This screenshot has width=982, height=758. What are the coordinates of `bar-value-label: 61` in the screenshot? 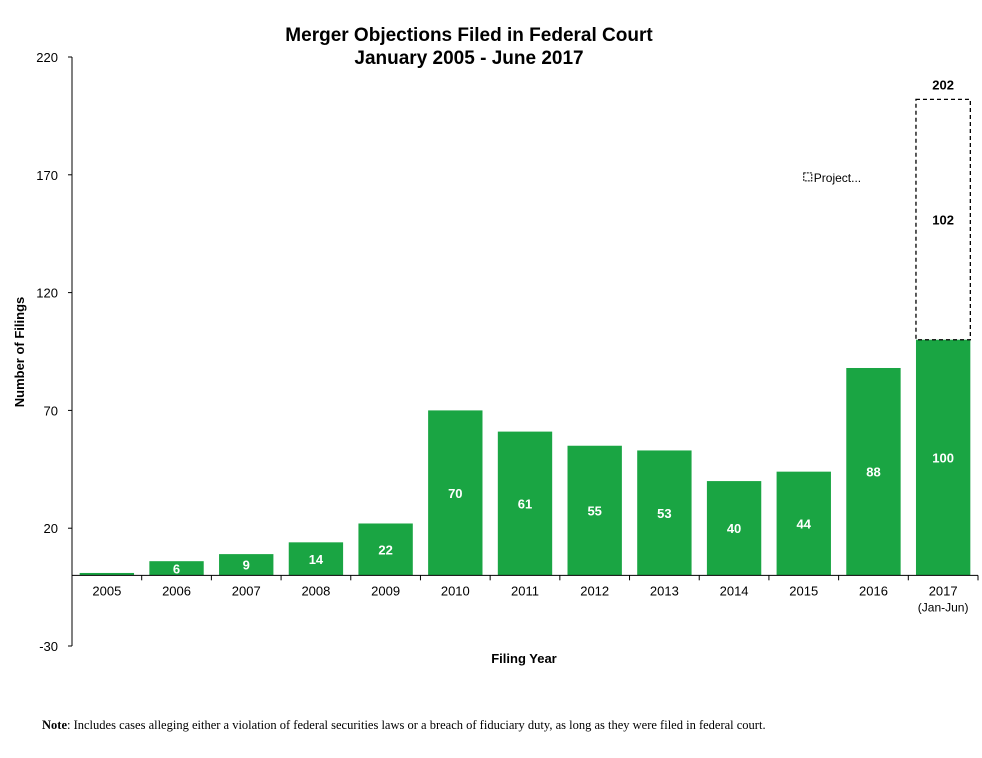 It's located at (525, 503).